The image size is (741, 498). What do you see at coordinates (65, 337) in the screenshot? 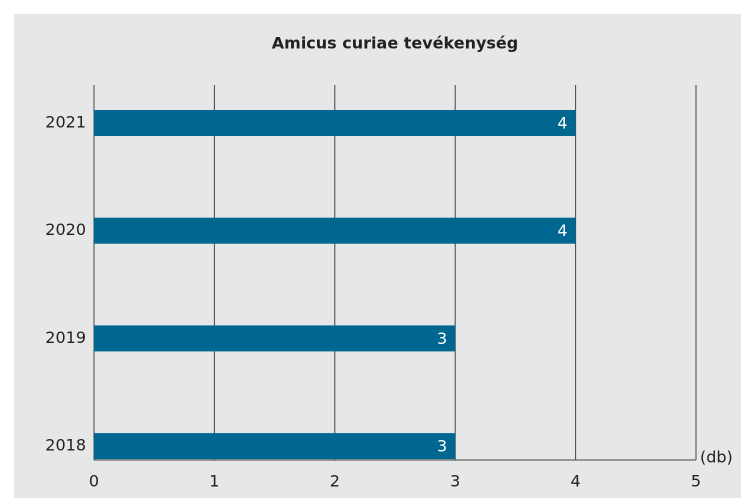
I see `y-tick-label: 2019` at bounding box center [65, 337].